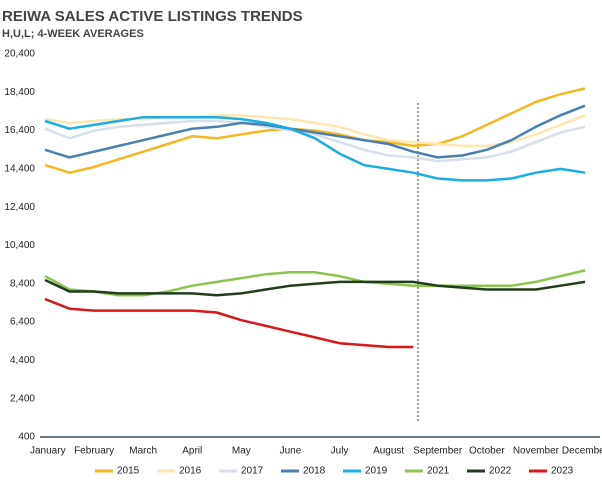  Describe the element at coordinates (22, 398) in the screenshot. I see `y-tick-label: 2,400` at that location.